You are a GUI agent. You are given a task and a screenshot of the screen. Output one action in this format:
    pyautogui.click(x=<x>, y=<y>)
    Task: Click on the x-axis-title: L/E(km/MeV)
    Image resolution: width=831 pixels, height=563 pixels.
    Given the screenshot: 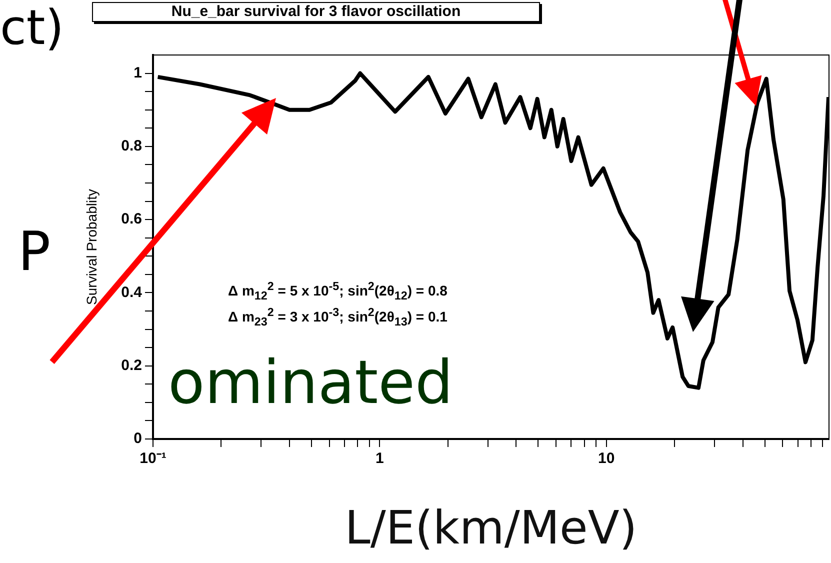 What is the action you would take?
    pyautogui.click(x=491, y=527)
    